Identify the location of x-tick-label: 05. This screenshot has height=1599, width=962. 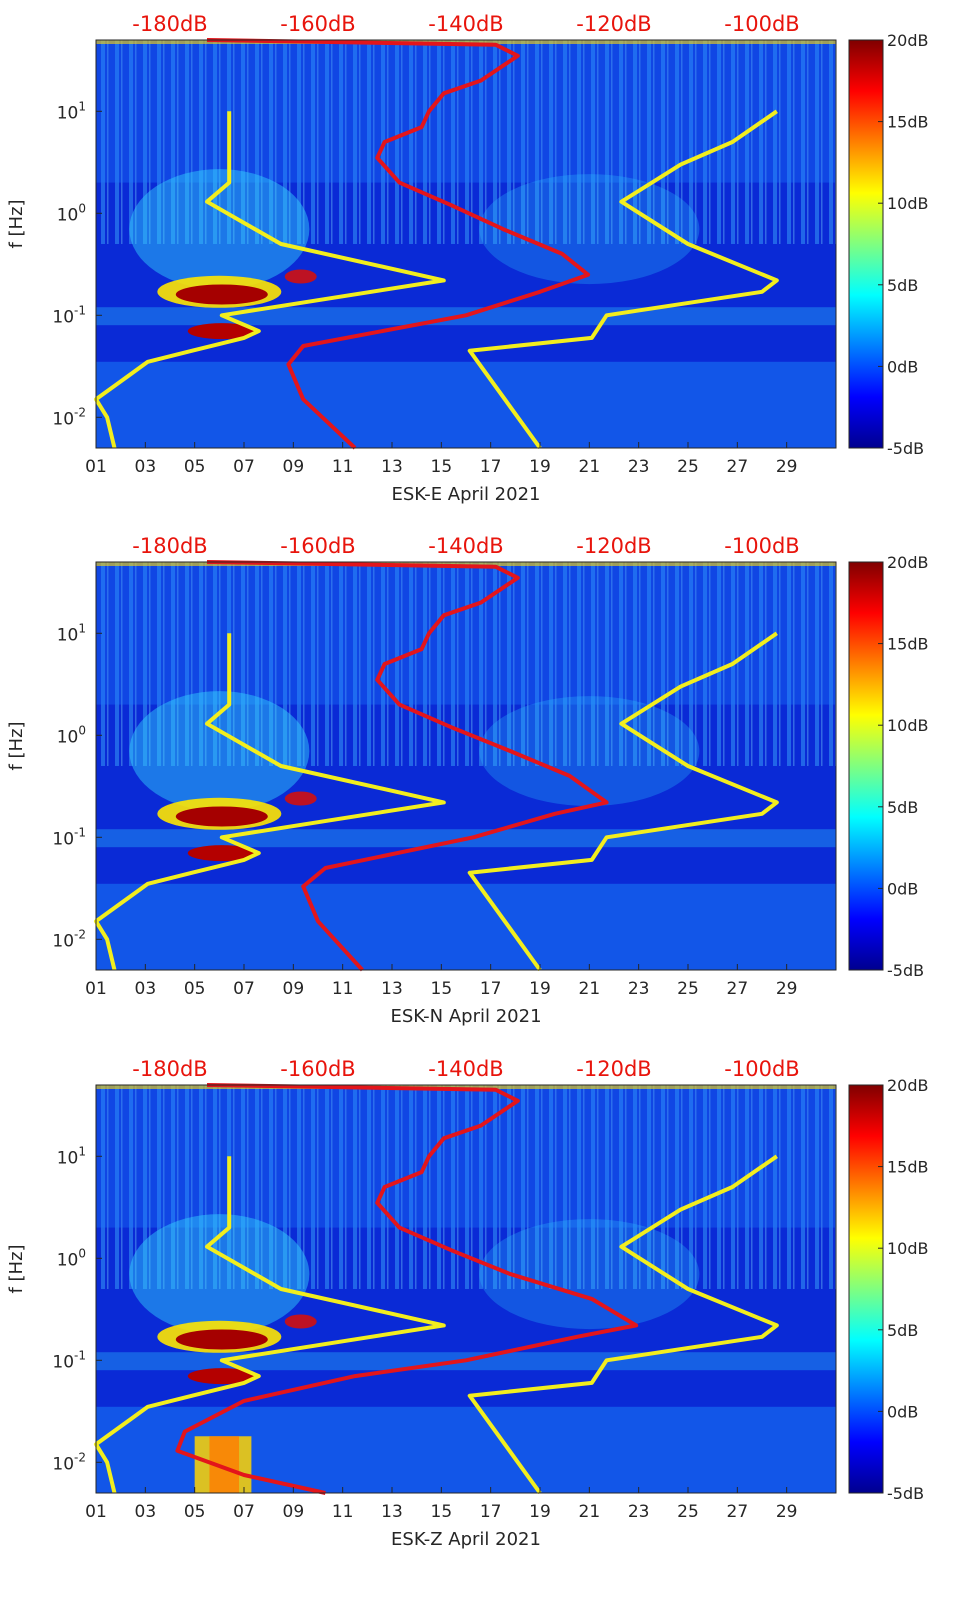
(195, 989).